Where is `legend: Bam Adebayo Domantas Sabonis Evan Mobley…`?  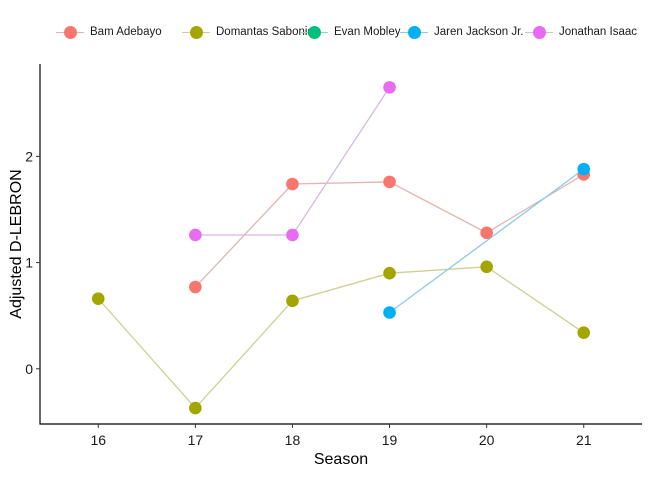 legend: Bam Adebayo Domantas Sabonis Evan Mobley… is located at coordinates (325, 32).